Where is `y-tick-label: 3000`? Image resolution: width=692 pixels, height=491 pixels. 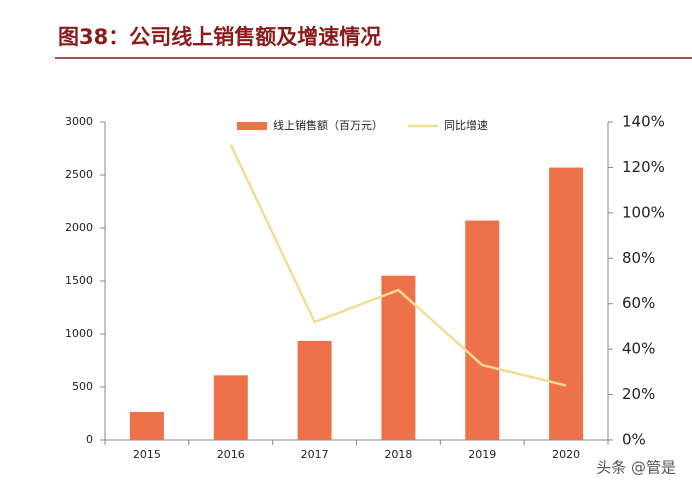
y-tick-label: 3000 is located at coordinates (79, 121).